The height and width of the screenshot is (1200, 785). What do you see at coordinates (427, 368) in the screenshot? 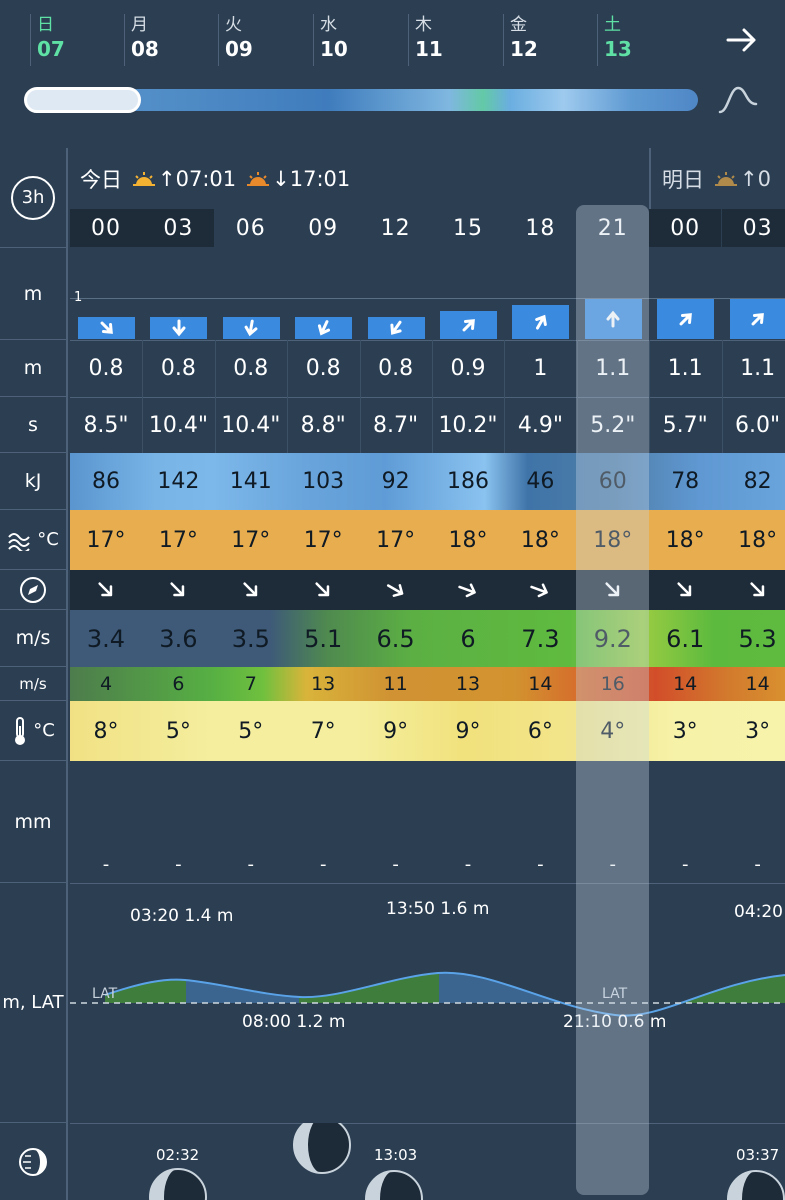
I see `wave-height-row: 0.8 0.8 0.8 0.8 0.8 0.9 1 1.1 1.1 1.1` at bounding box center [427, 368].